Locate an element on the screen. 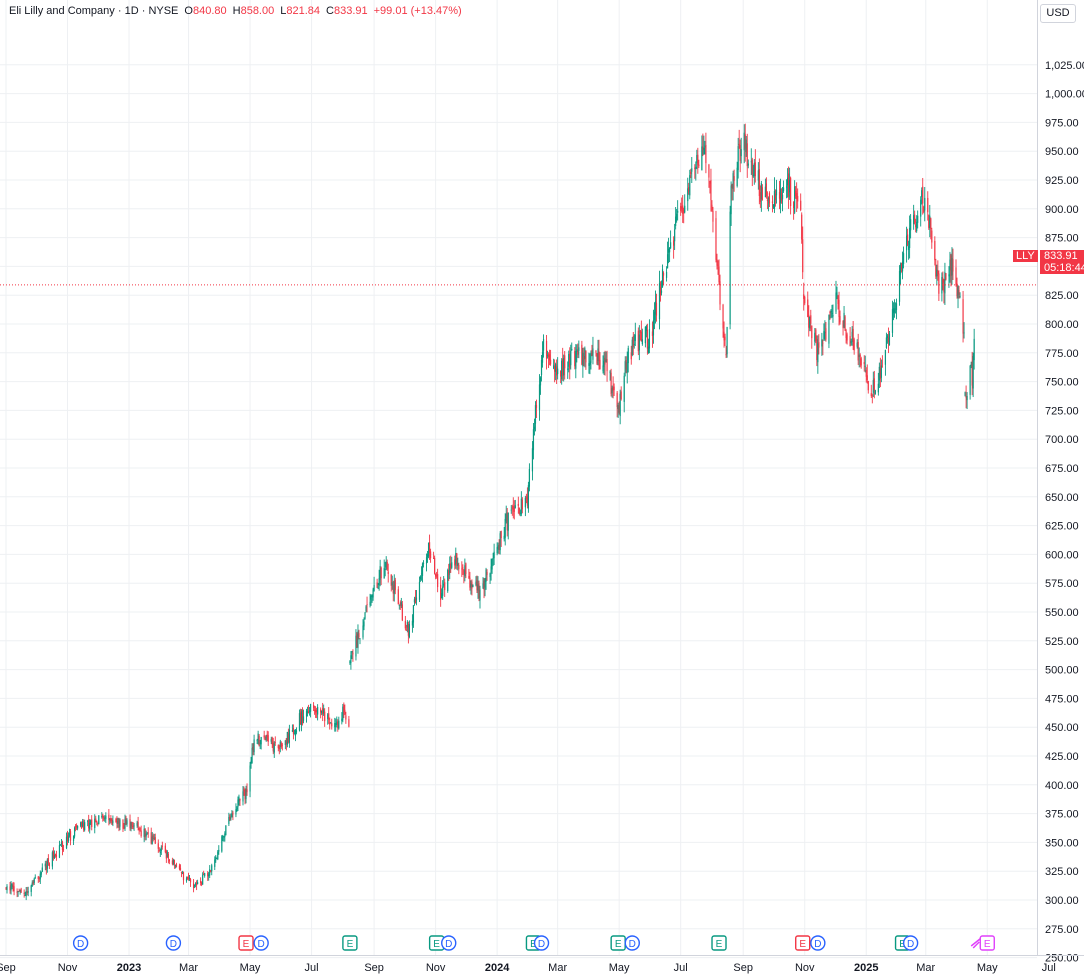 The width and height of the screenshot is (1084, 976). currency-button: USD is located at coordinates (1058, 13).